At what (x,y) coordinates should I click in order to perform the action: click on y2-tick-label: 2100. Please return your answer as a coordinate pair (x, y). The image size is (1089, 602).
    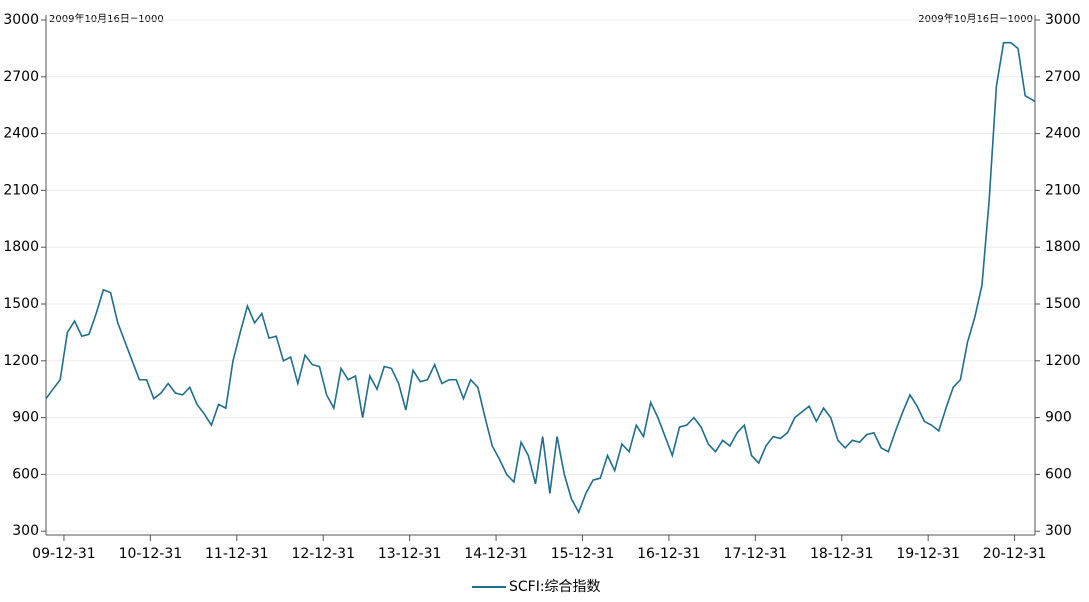
    Looking at the image, I should click on (1063, 190).